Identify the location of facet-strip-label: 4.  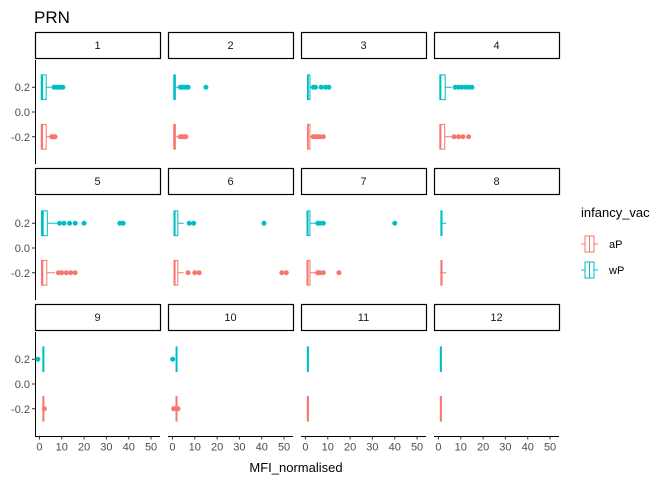
(496, 46).